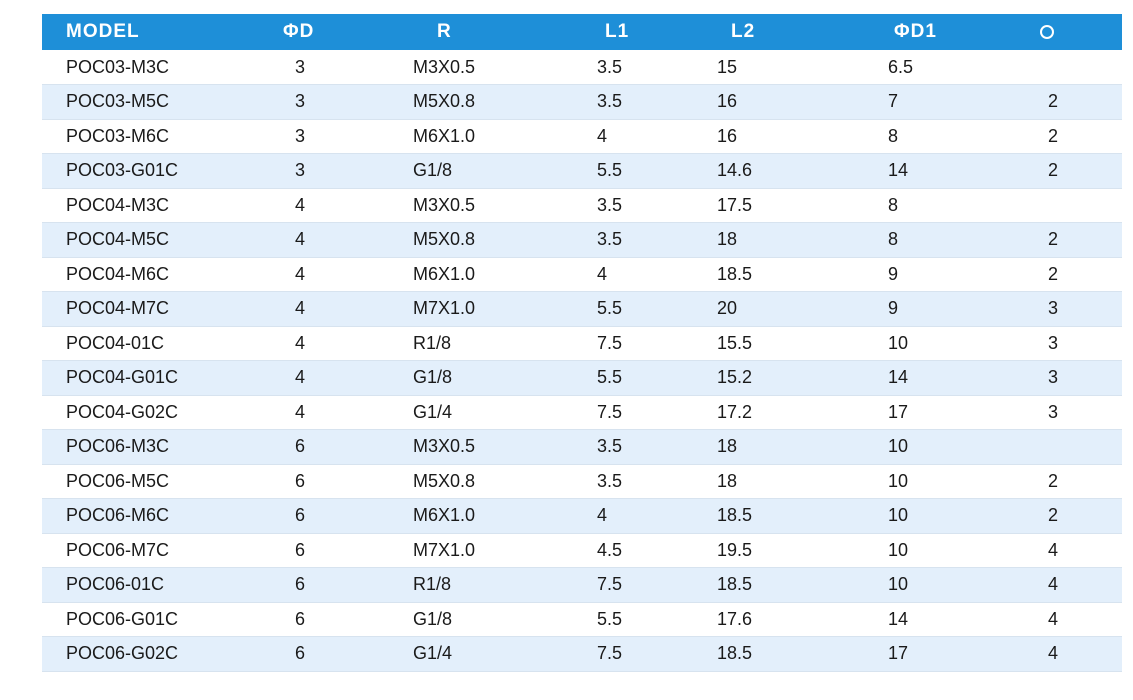 The height and width of the screenshot is (700, 1133). Describe the element at coordinates (617, 550) in the screenshot. I see `cell-l1: 4.5` at that location.